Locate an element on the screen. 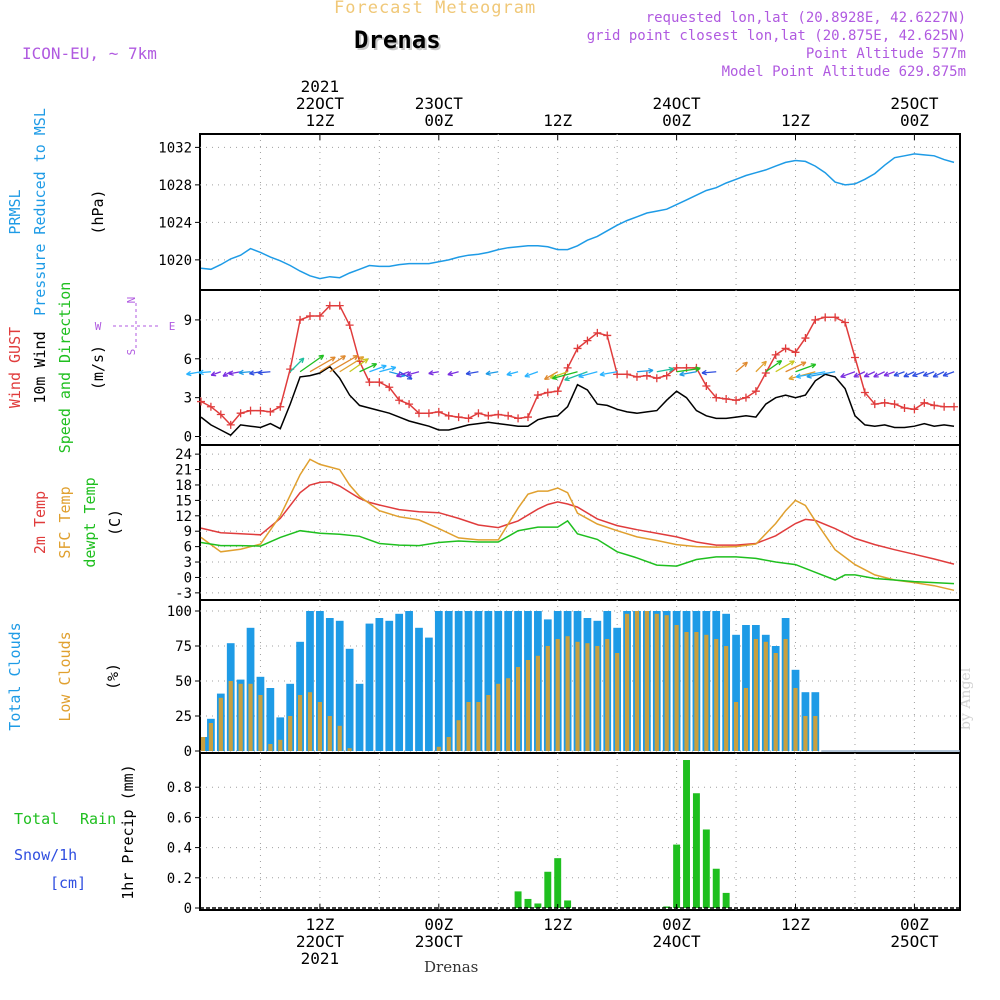 The height and width of the screenshot is (1000, 1000). panel-label: Low Clouds is located at coordinates (65, 676).